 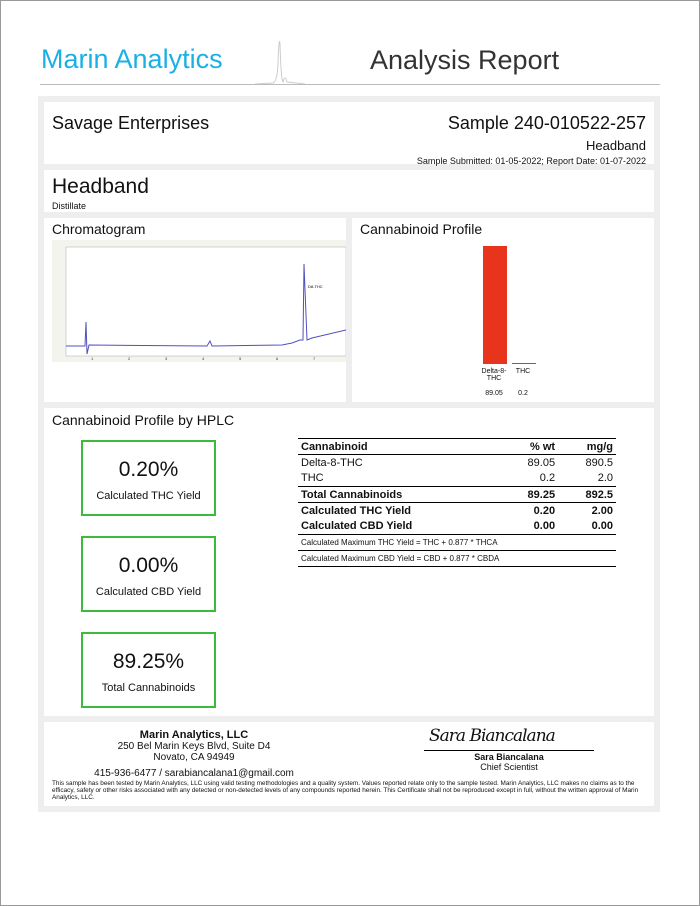 I want to click on kpi-cbd-yield: 0.00% Calculated CBD Yield, so click(x=148, y=574).